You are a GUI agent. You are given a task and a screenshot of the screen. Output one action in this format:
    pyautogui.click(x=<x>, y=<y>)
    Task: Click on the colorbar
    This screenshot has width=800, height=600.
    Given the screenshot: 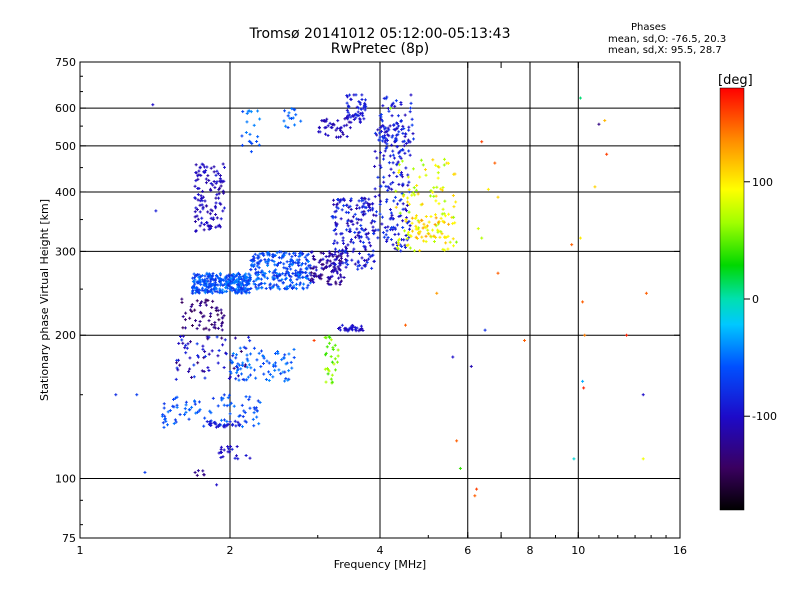 What is the action you would take?
    pyautogui.click(x=732, y=299)
    